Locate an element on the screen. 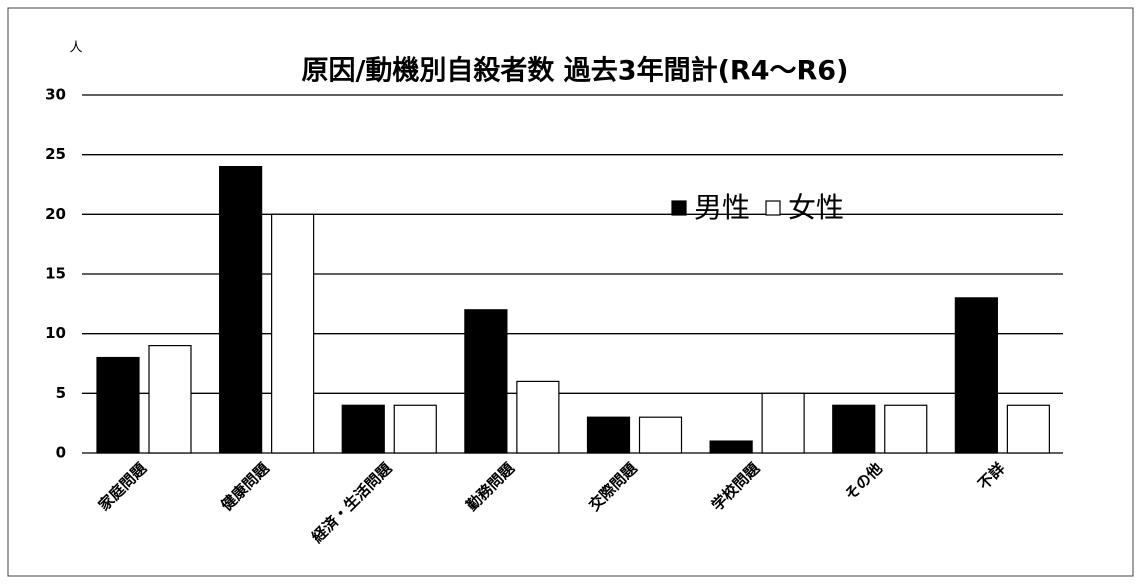 The width and height of the screenshot is (1142, 584). y-tick-label: 20 is located at coordinates (55, 214).